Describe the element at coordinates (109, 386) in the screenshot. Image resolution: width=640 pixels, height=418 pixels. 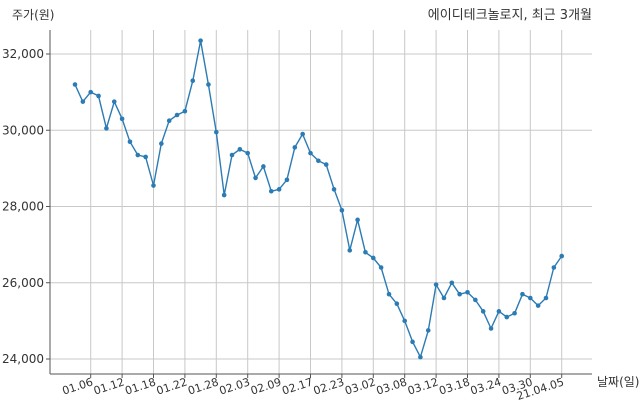
I see `x-tick-label: 01.12` at that location.